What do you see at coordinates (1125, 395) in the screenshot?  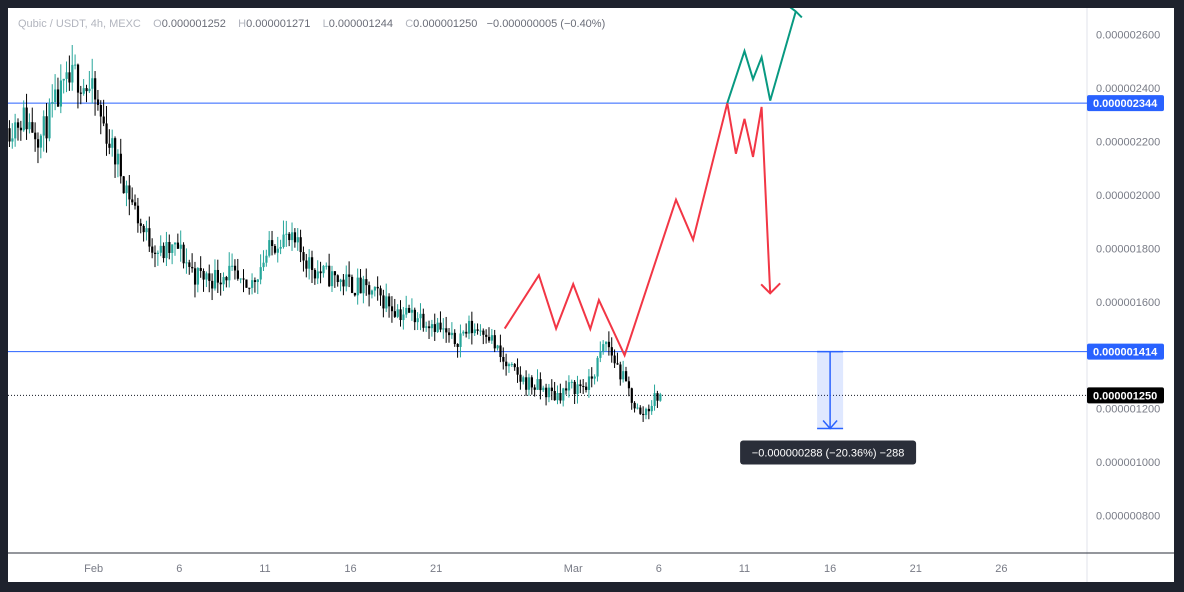 I see `price-tag` at bounding box center [1125, 395].